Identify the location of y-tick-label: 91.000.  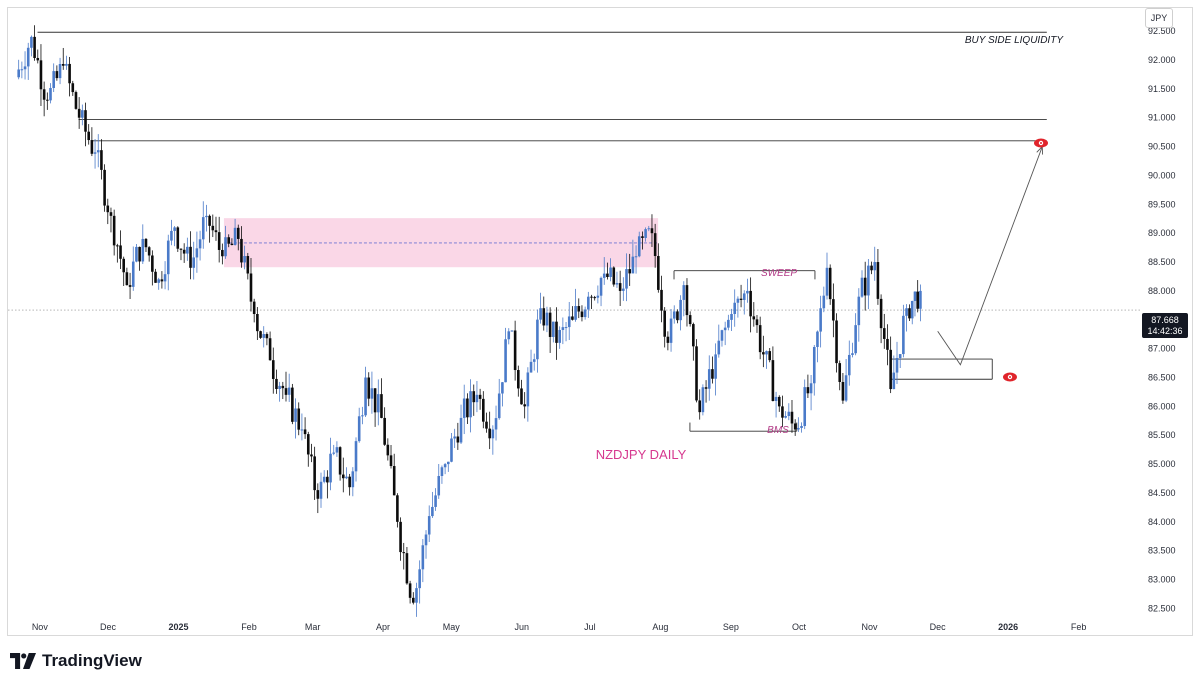
(1162, 118).